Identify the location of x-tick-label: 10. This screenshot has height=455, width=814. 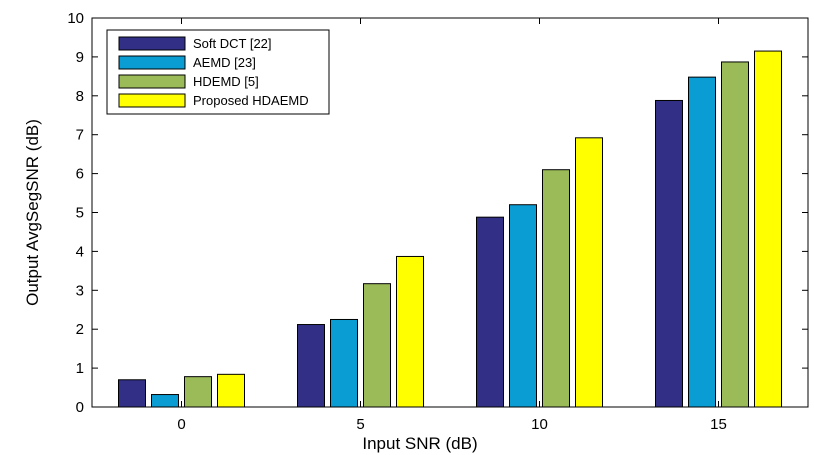
(539, 424).